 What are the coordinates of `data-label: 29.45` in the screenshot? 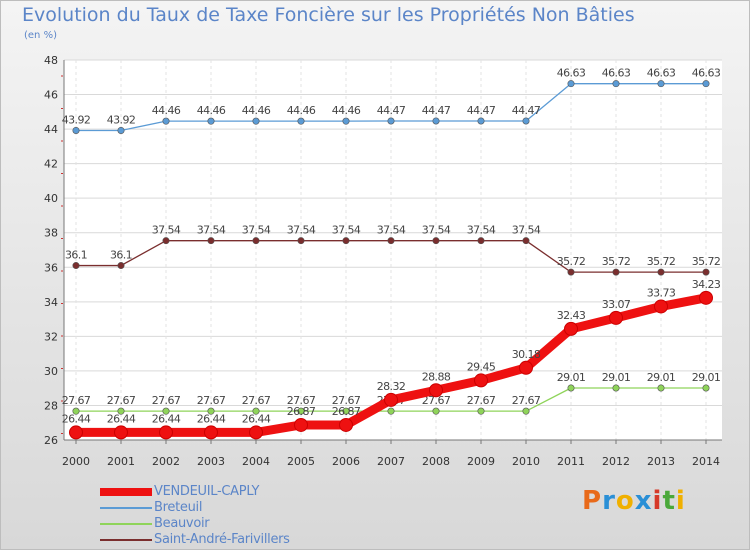 It's located at (481, 366).